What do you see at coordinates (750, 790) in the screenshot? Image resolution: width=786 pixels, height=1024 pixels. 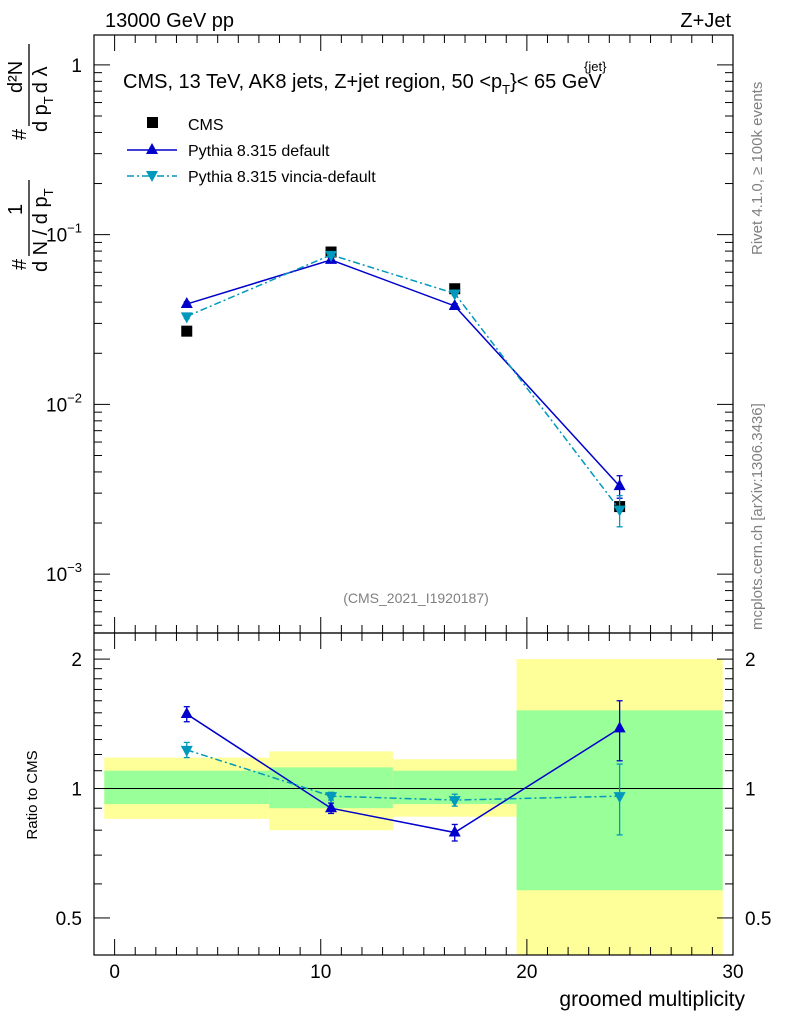 I see `ytick-ratio-label-right-1: 1` at bounding box center [750, 790].